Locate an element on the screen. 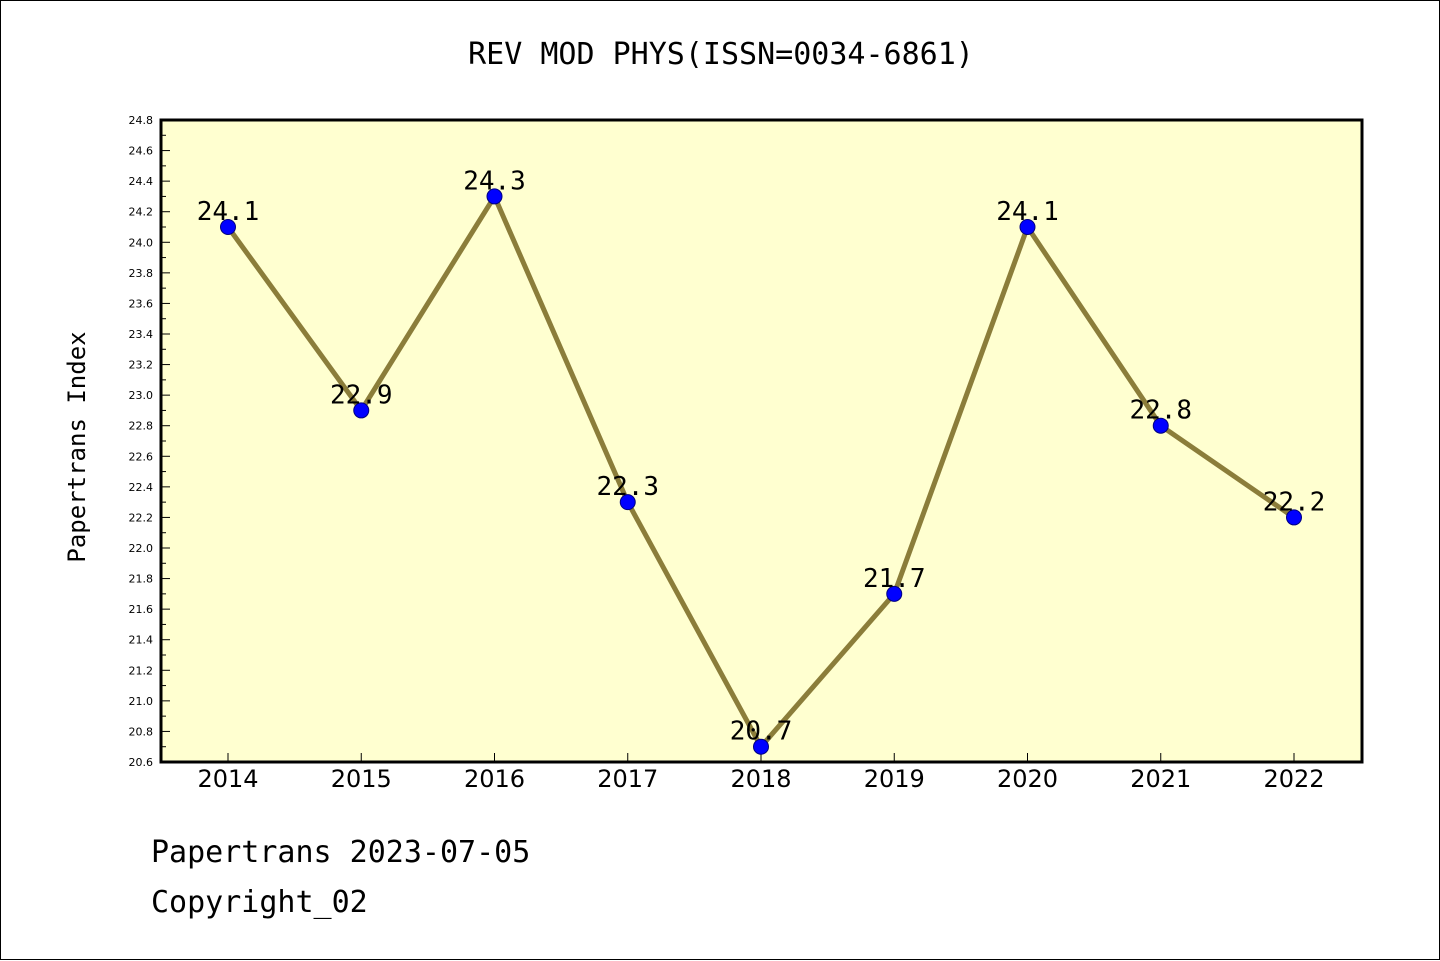 This screenshot has height=961, width=1440. y-tick-label: 23.0 is located at coordinates (141, 395).